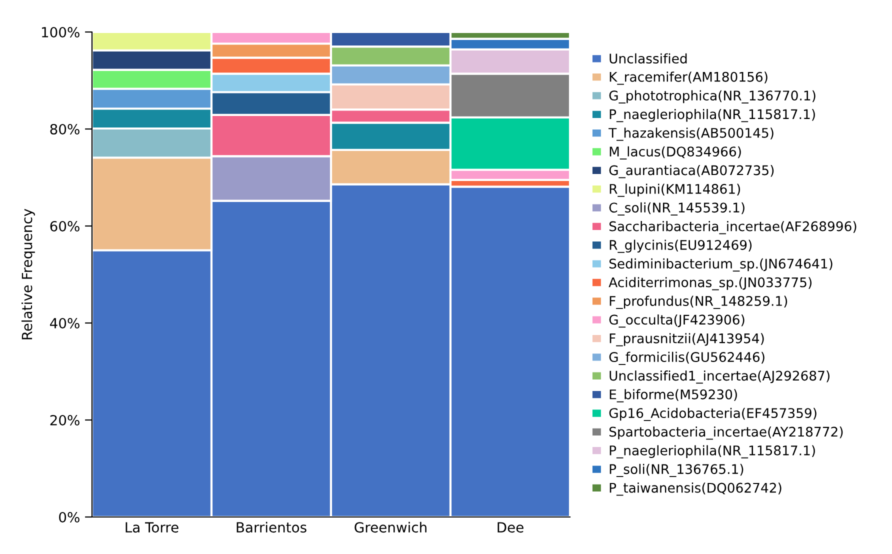 The height and width of the screenshot is (554, 892). I want to click on legend-label: R_glycinis(EU912469), so click(681, 246).